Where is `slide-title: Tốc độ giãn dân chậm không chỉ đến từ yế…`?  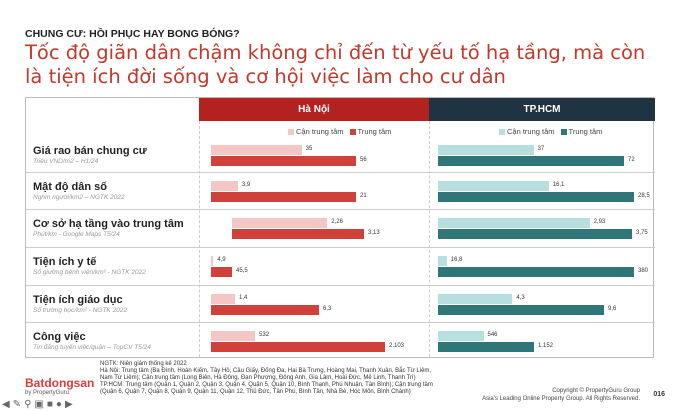
slide-title: Tốc độ giãn dân chậm không chỉ đến từ yế… is located at coordinates (335, 64).